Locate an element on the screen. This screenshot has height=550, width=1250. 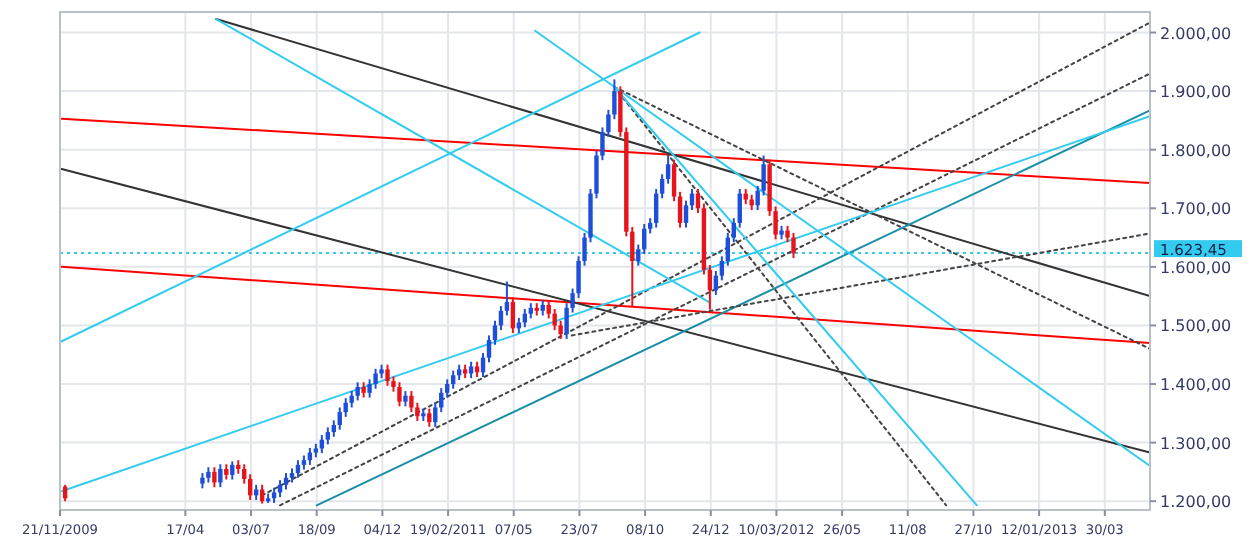
y-tick-label: 1.900,00 is located at coordinates (1196, 92).